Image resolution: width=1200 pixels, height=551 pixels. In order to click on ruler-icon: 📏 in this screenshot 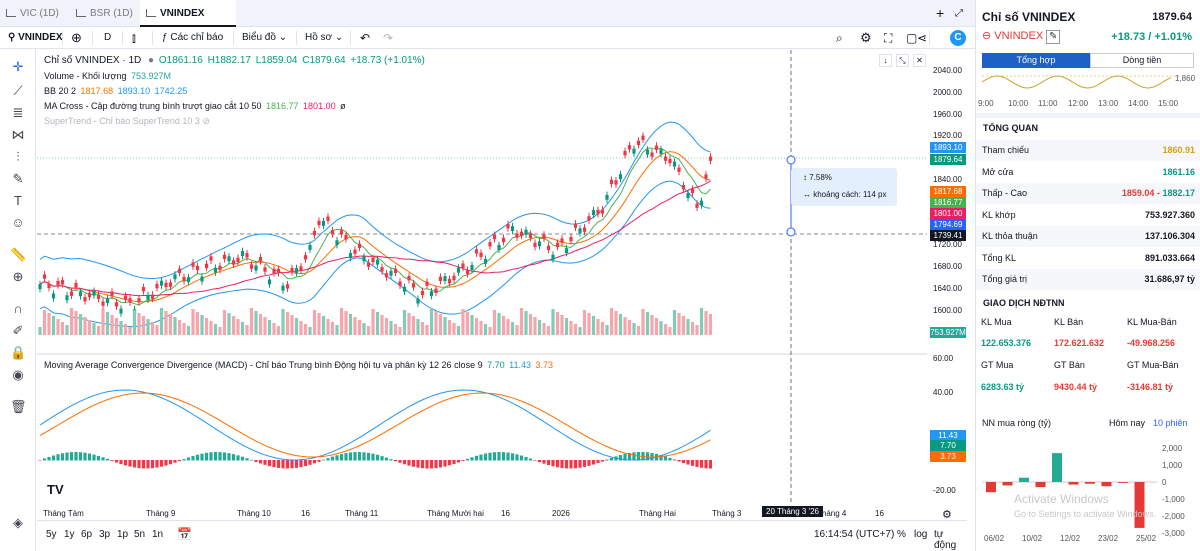, I will do `click(18, 254)`.